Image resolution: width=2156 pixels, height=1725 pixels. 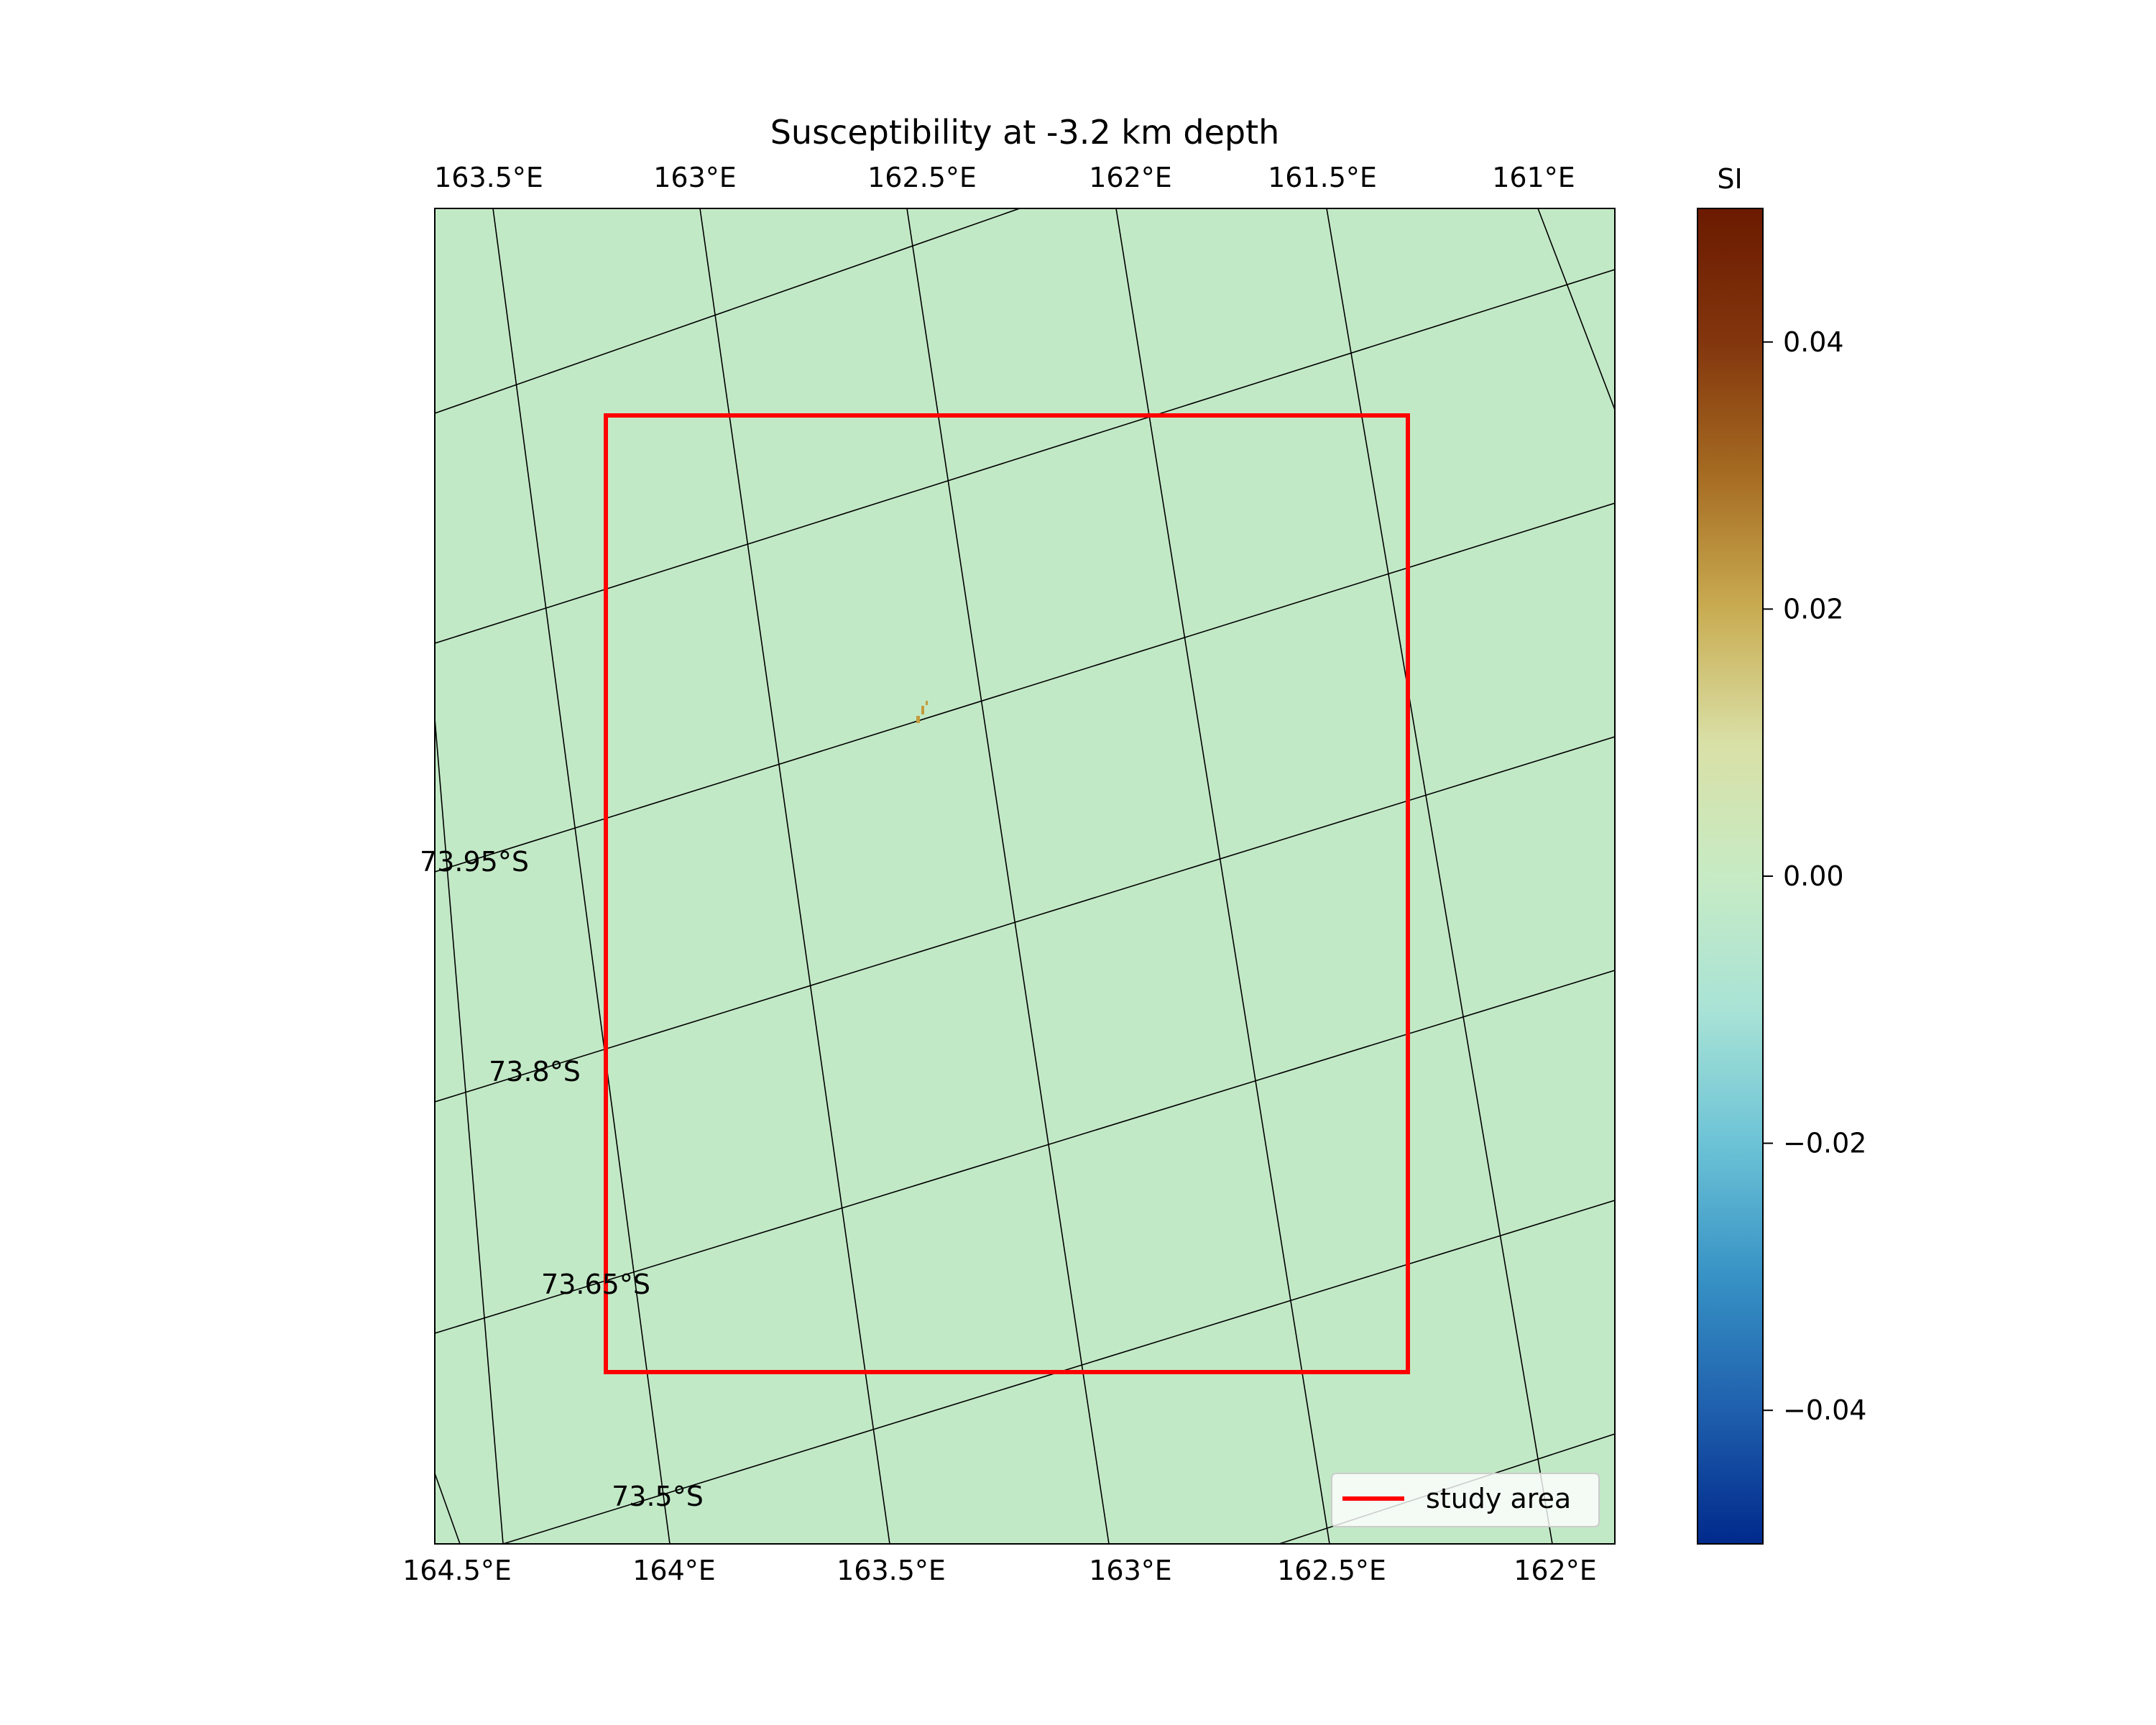 What do you see at coordinates (1322, 177) in the screenshot?
I see `top-lon-label: 161.5°E` at bounding box center [1322, 177].